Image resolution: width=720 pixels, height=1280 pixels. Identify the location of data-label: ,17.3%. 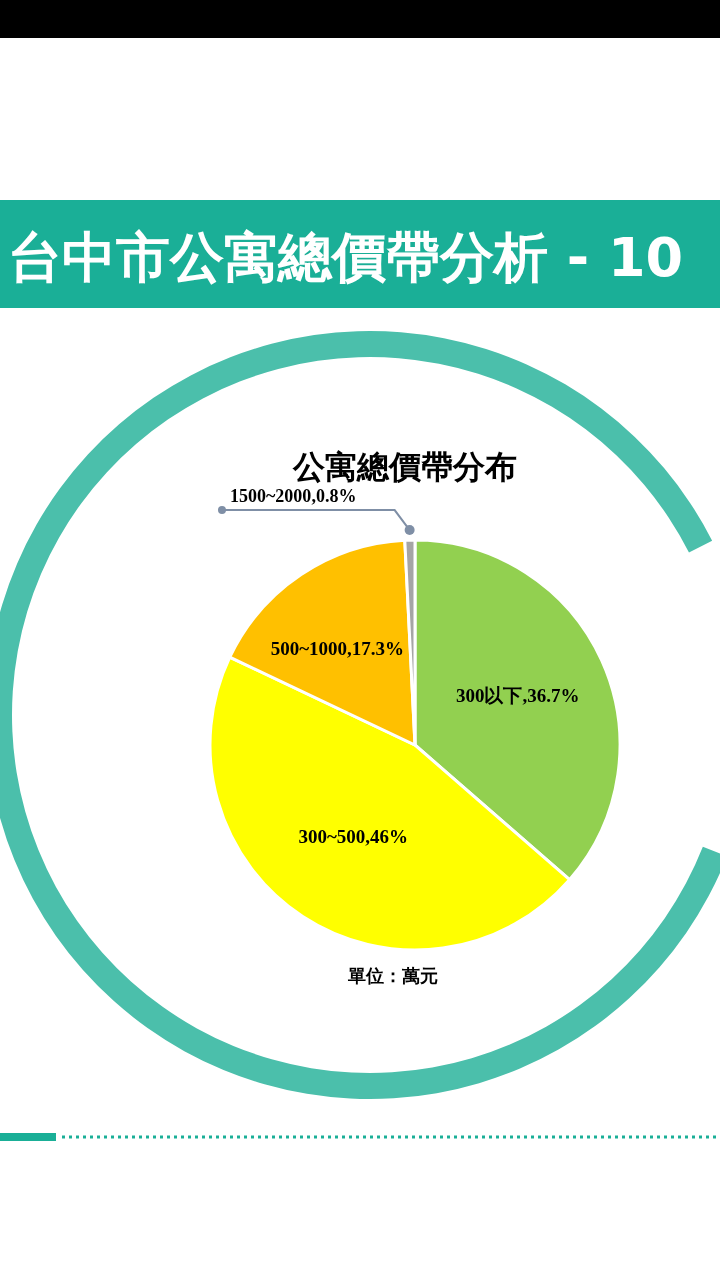
(376, 649).